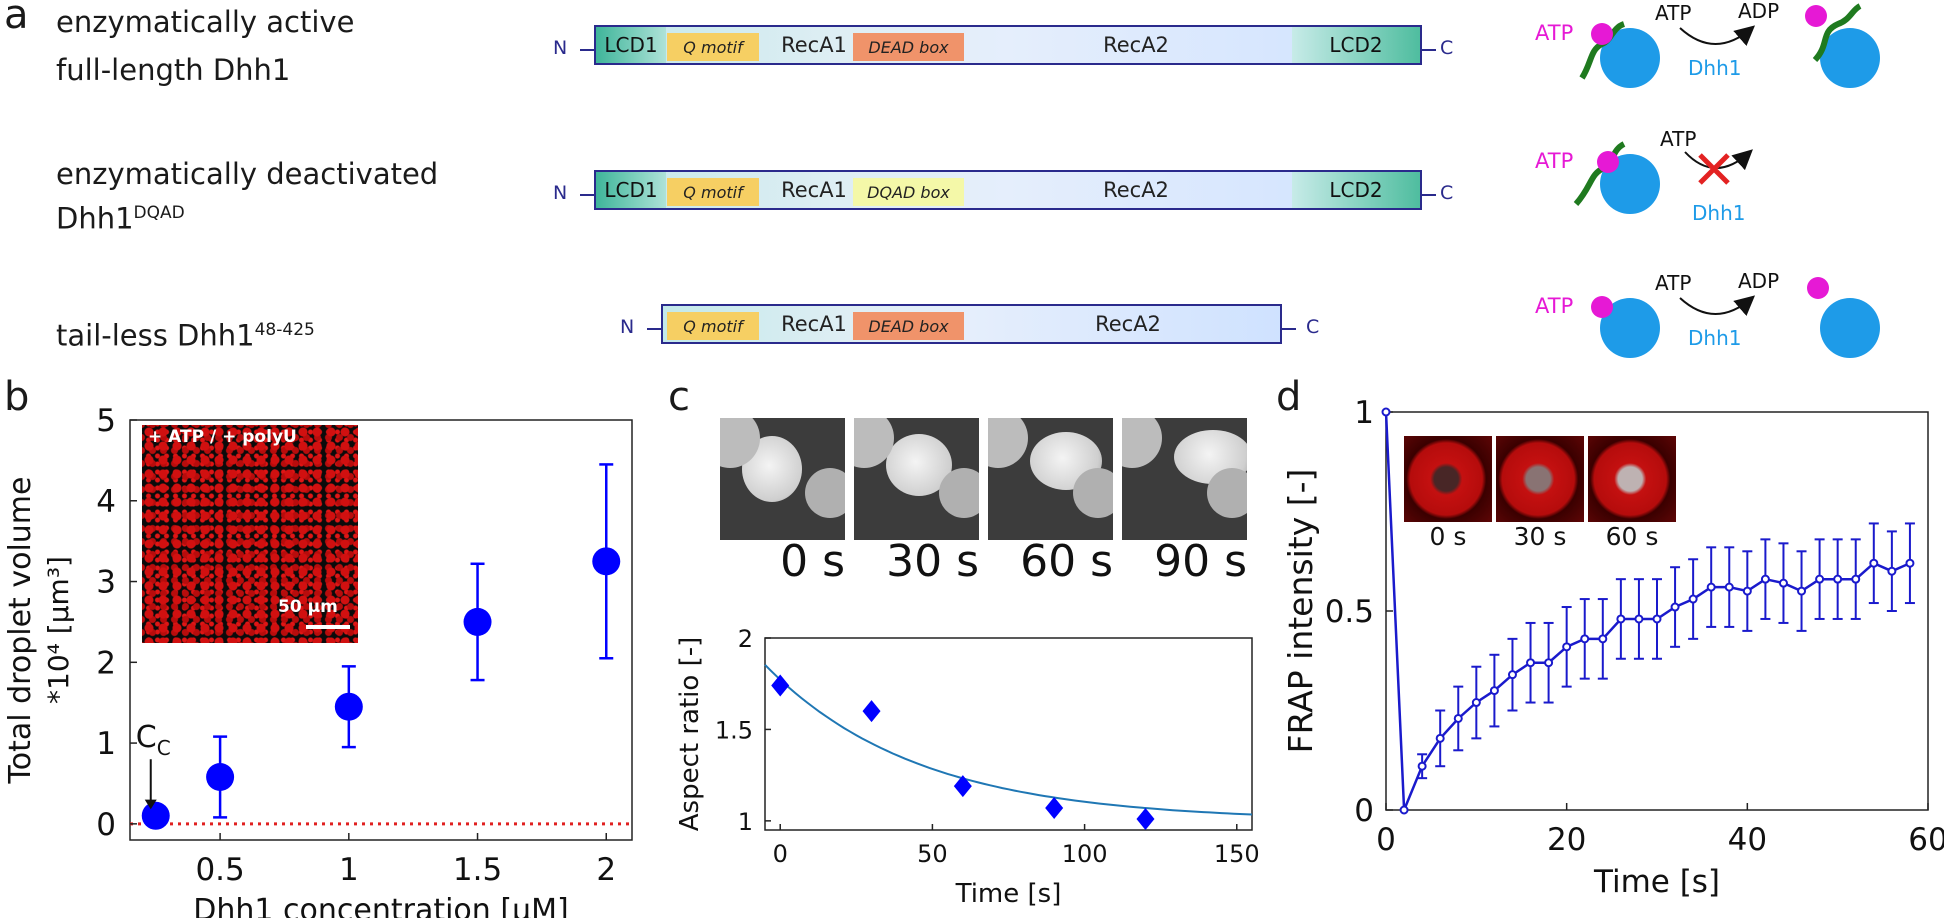  Describe the element at coordinates (1008, 740) in the screenshot. I see `fit-curve` at that location.